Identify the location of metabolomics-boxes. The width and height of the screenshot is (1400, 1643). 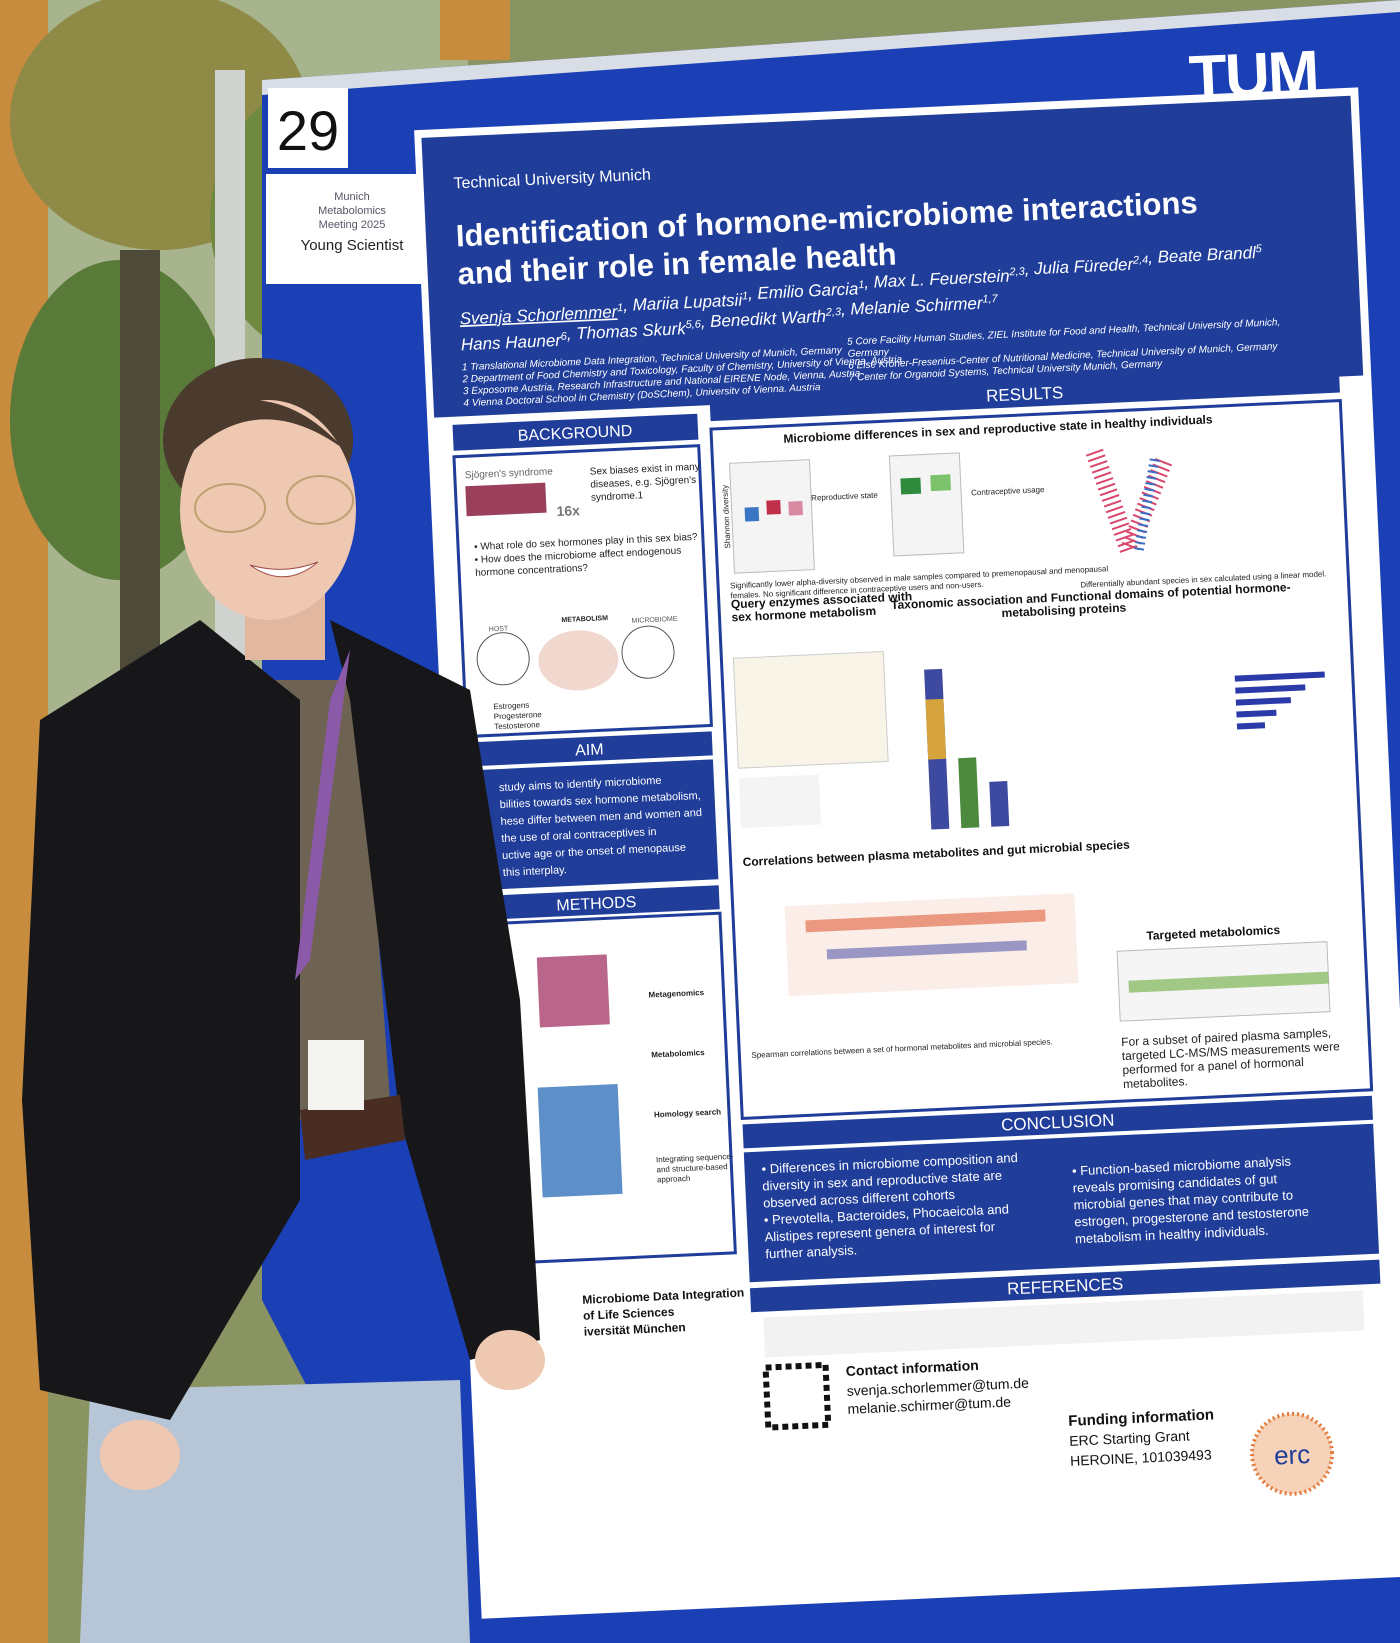
(1228, 982).